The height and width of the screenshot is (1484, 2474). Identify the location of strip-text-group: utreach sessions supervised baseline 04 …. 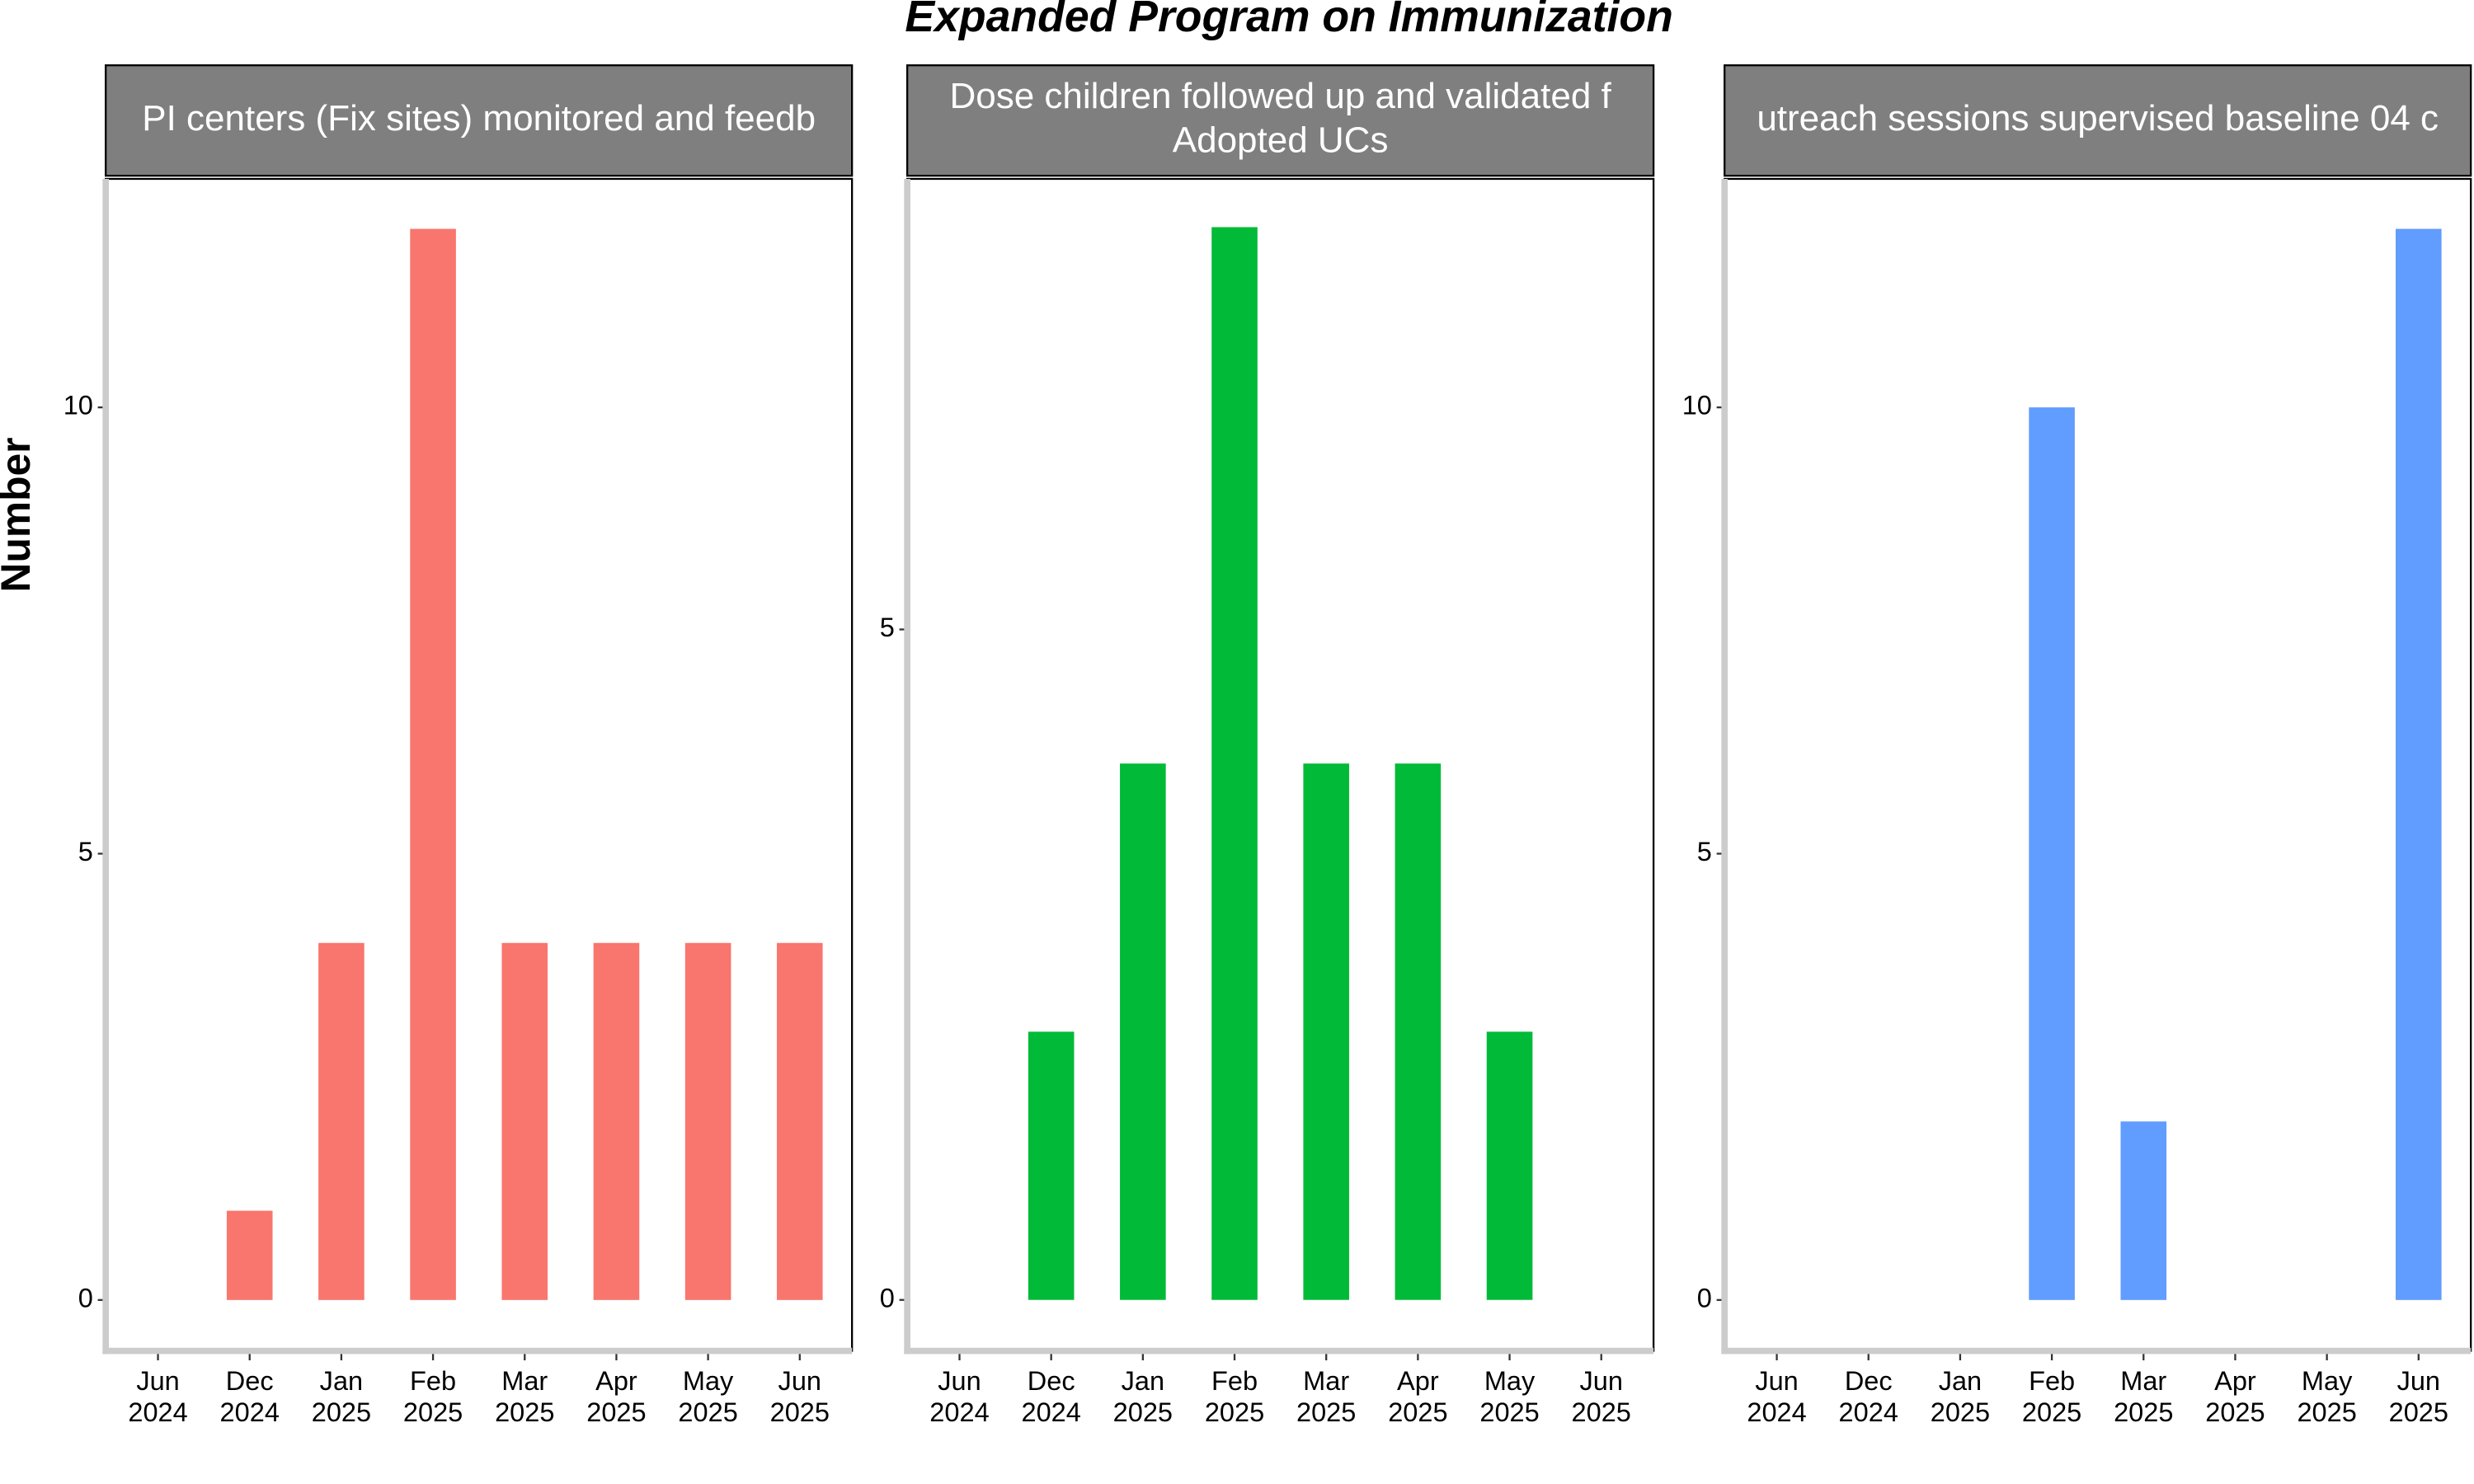
(2098, 119).